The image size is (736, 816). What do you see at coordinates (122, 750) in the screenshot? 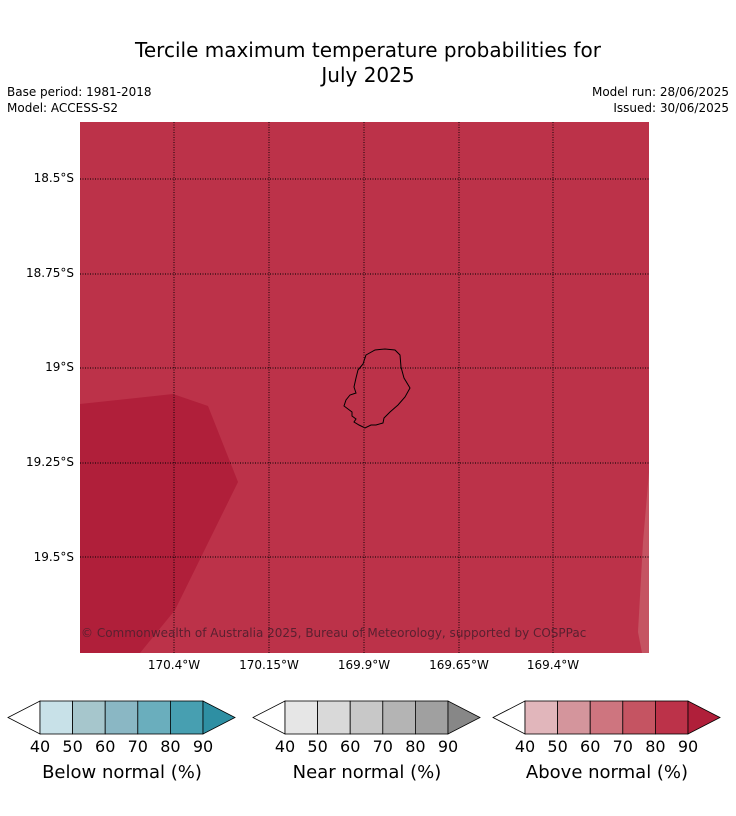
I see `legend-below-normal: Below normal (%) 40 50 60 70 80 90` at bounding box center [122, 750].